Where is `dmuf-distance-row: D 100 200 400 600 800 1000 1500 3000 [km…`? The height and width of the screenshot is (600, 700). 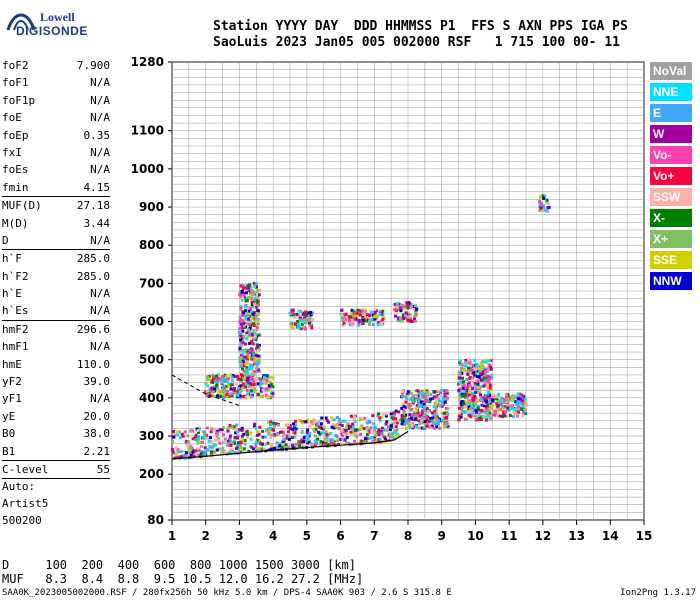 dmuf-distance-row: D 100 200 400 600 800 1000 1500 3000 [km… is located at coordinates (179, 565).